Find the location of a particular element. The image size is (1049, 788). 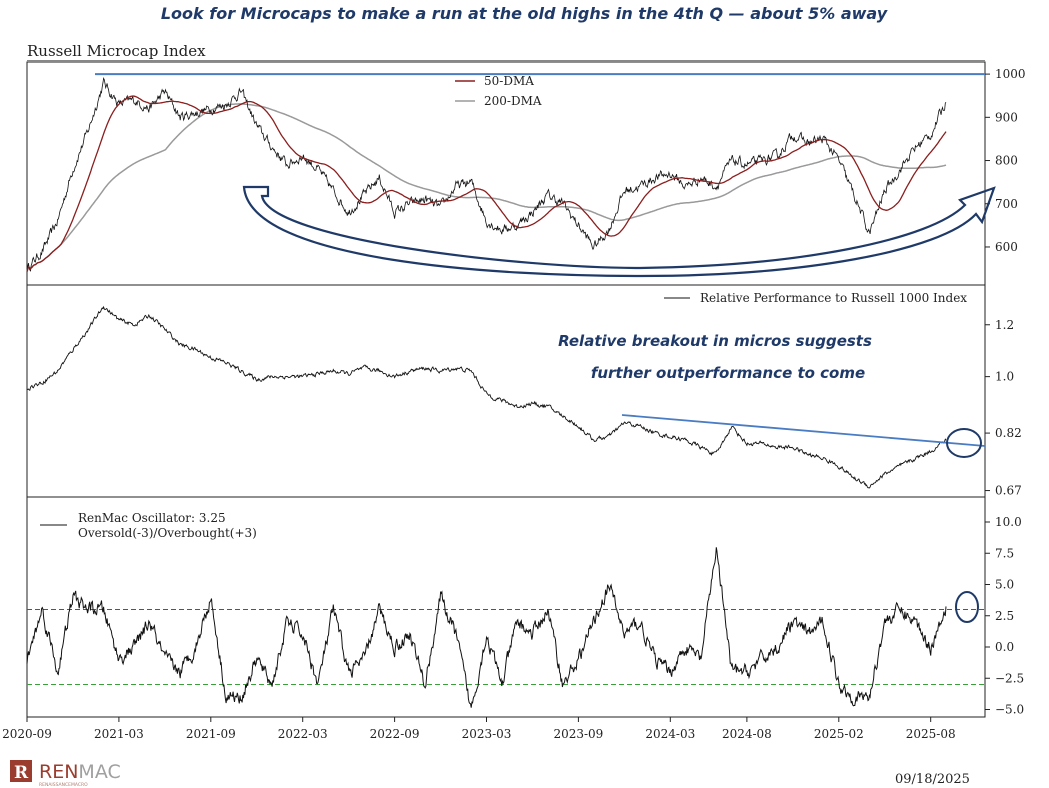

relative-trendline is located at coordinates (803, 430).